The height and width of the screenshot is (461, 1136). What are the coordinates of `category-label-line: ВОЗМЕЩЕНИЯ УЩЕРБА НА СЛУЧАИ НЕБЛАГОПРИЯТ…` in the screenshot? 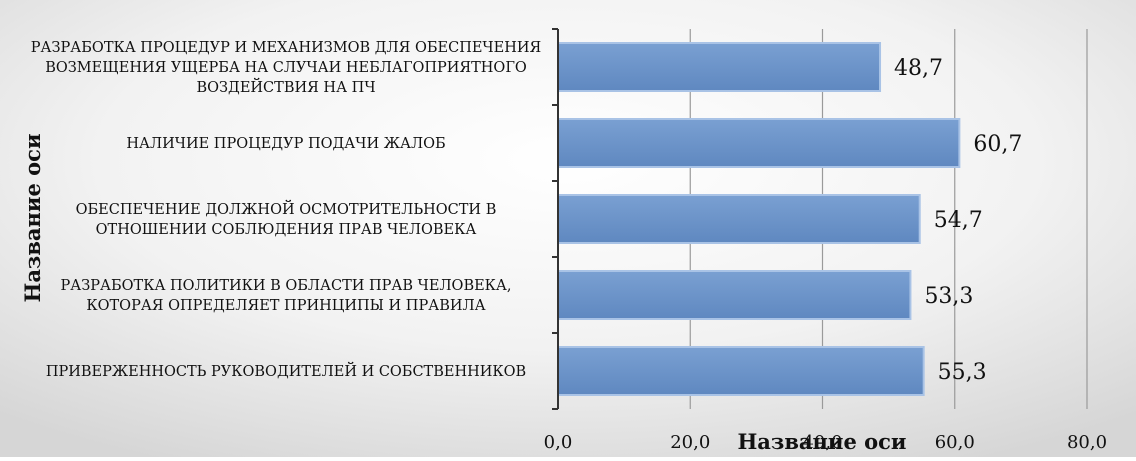 It's located at (286, 68).